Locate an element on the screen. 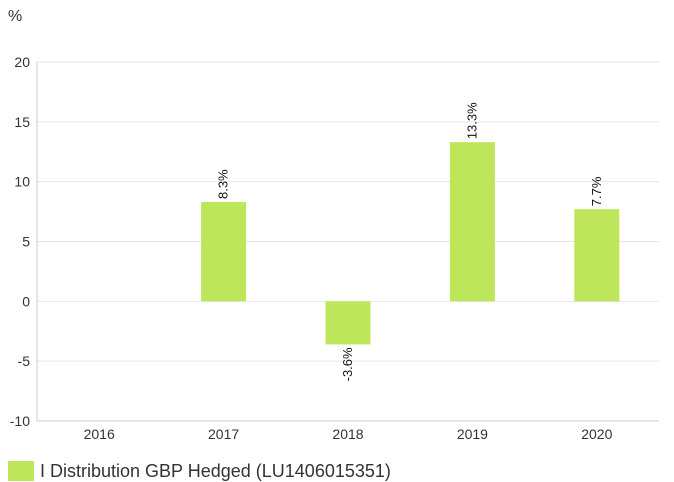 Image resolution: width=674 pixels, height=482 pixels. y-tick-label: 5 is located at coordinates (26, 242).